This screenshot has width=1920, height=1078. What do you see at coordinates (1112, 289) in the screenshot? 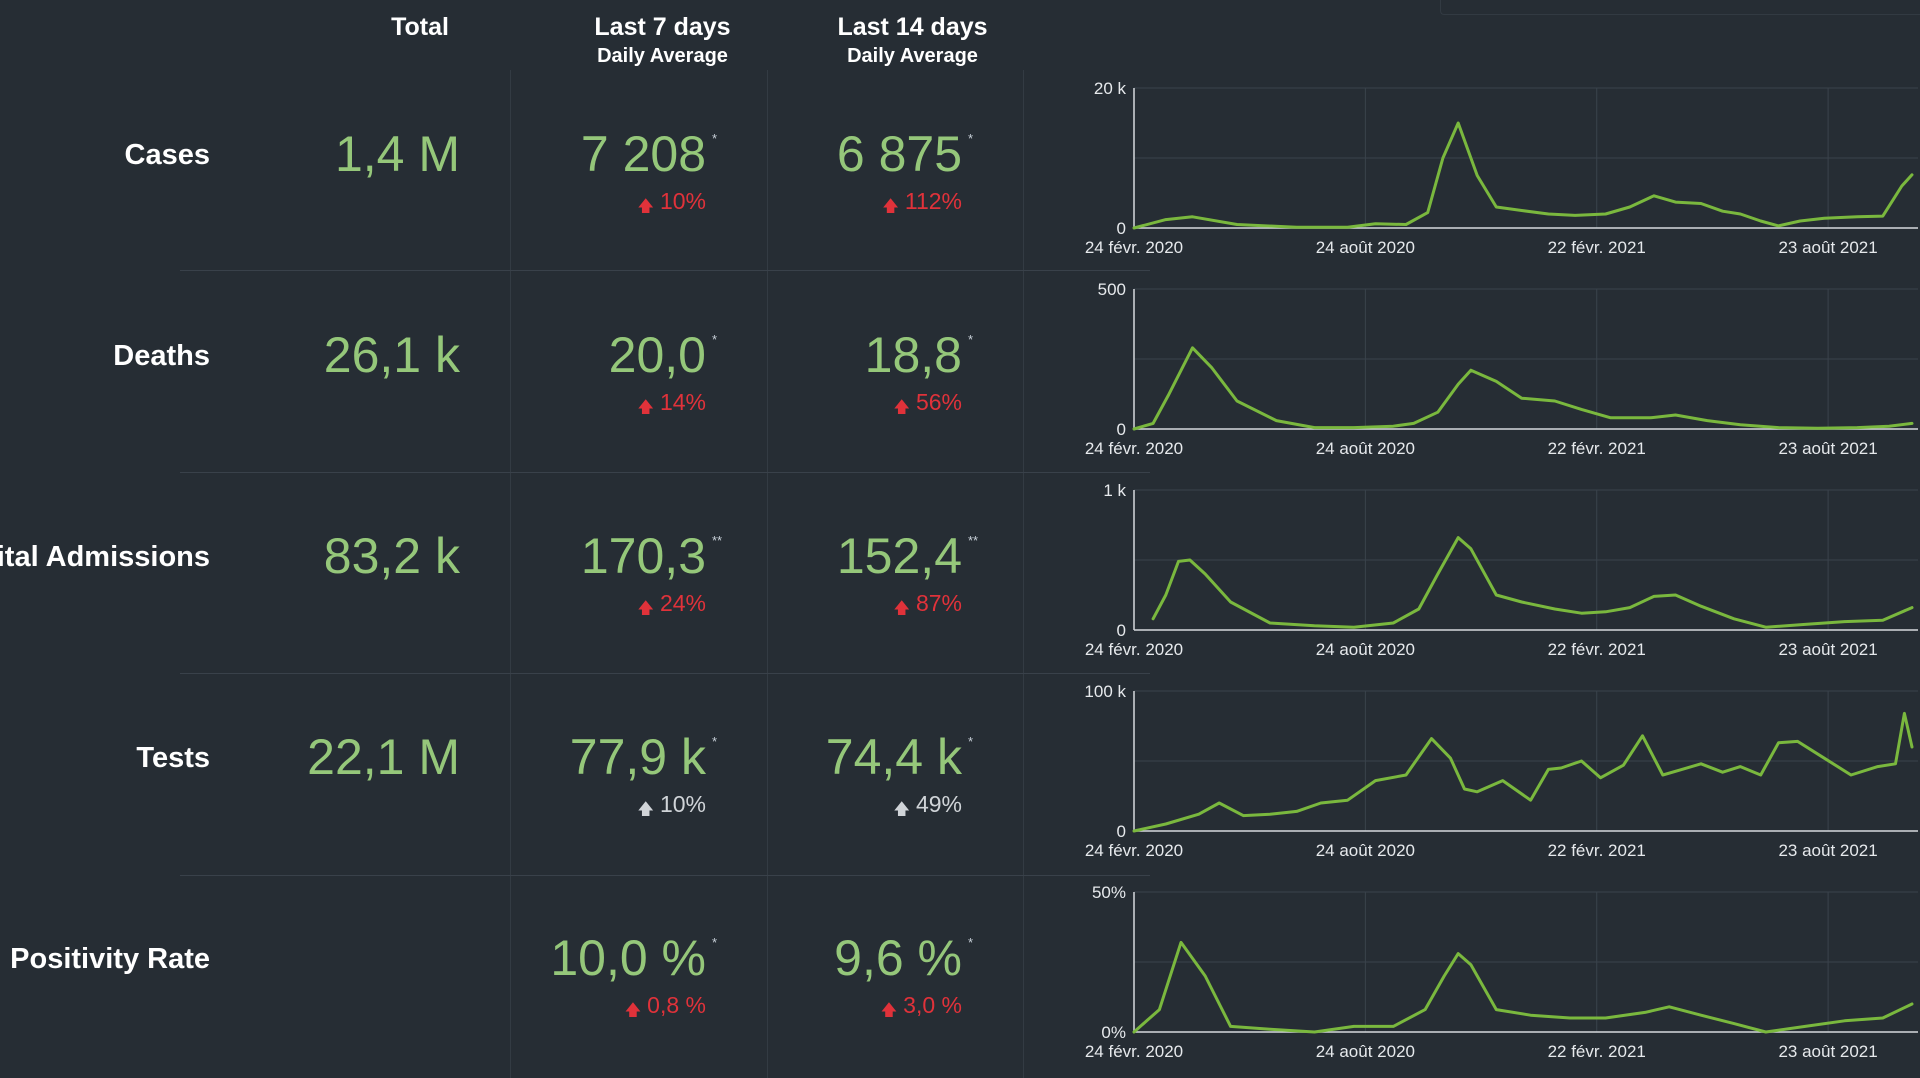
I see `y-tick-label: 500` at bounding box center [1112, 289].